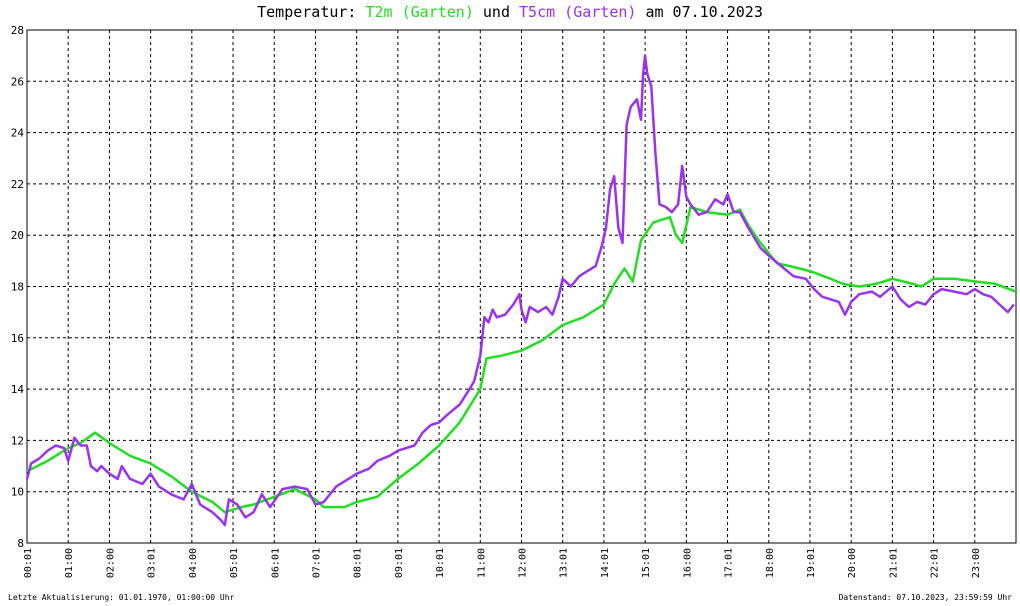 This screenshot has width=1020, height=606. I want to click on x-tick-label: 17:01, so click(729, 563).